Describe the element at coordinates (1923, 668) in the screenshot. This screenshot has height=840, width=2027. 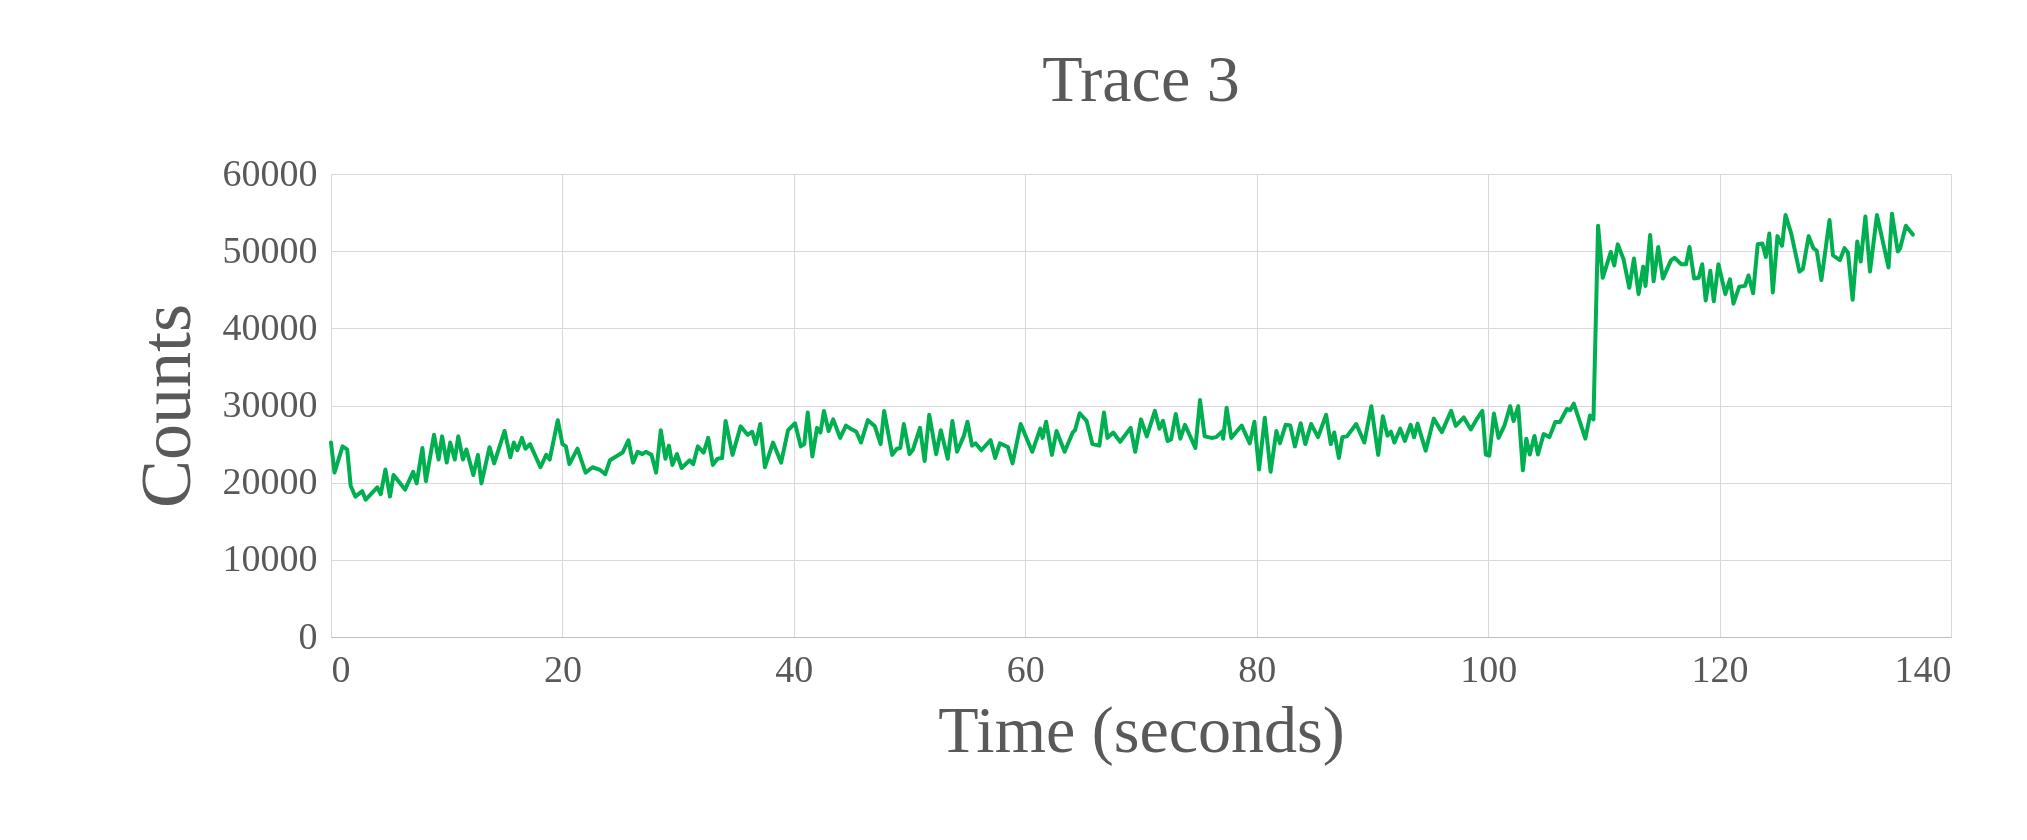
I see `x-tick-label: 140` at that location.